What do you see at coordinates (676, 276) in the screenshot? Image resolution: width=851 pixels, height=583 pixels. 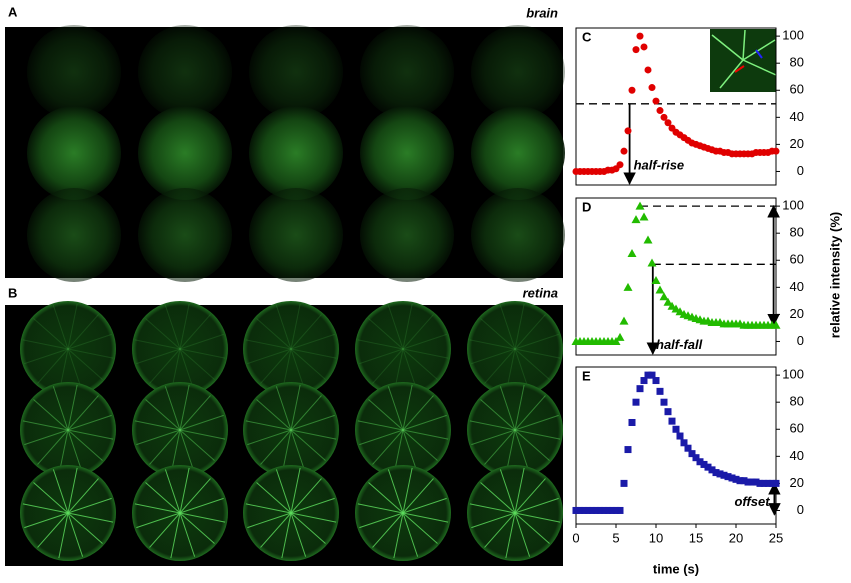 I see `plot-frame` at bounding box center [676, 276].